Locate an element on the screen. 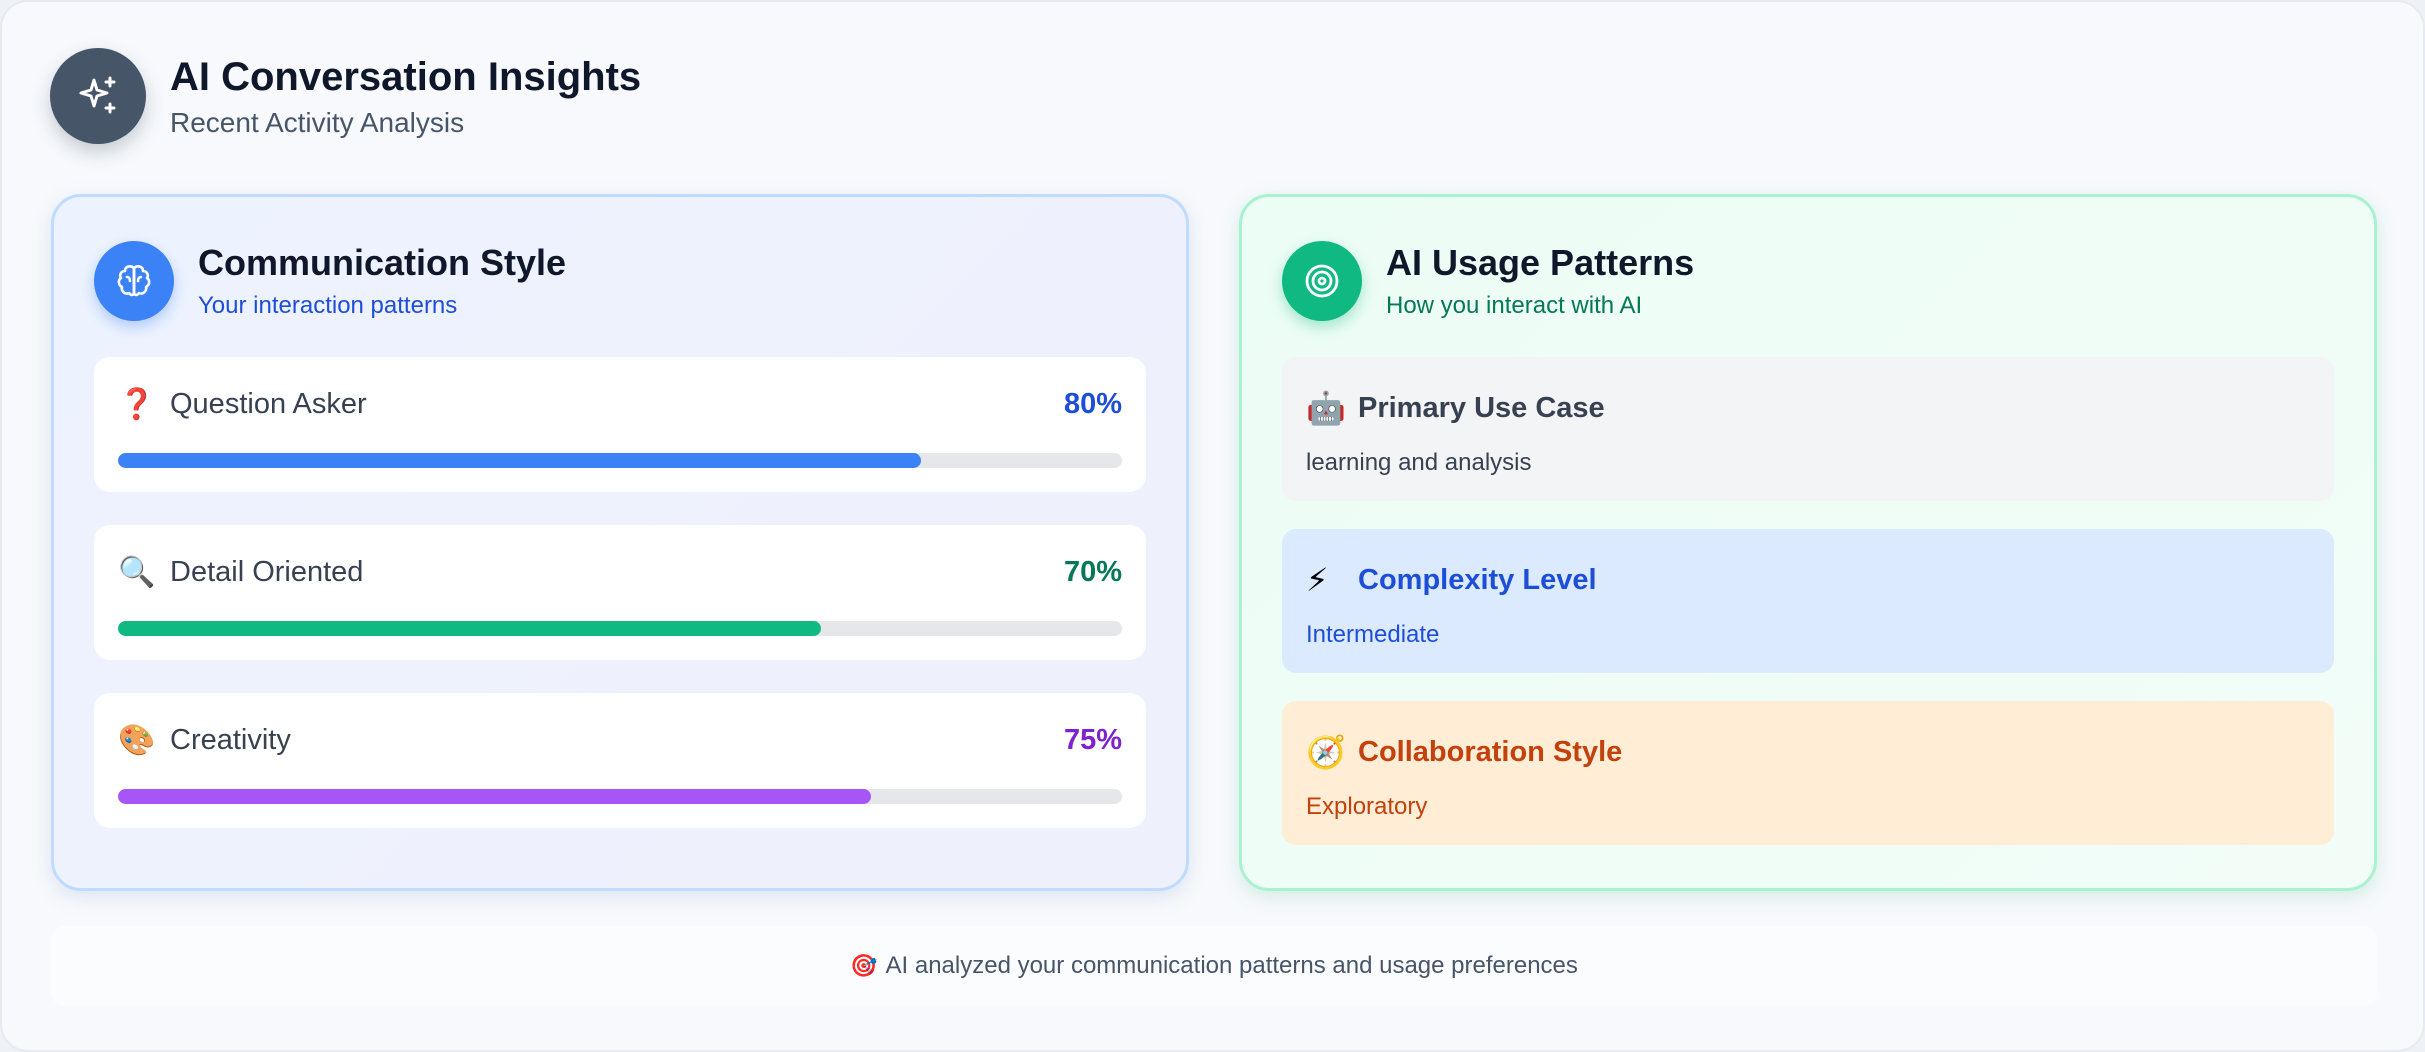 Image resolution: width=2425 pixels, height=1052 pixels. usage-card-value: learning and analysis is located at coordinates (1419, 462).